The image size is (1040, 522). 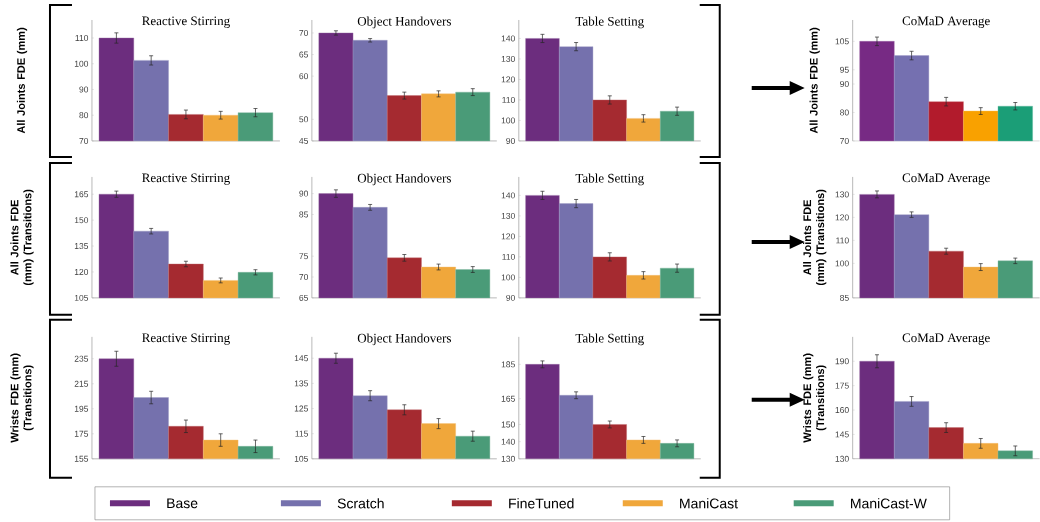 What do you see at coordinates (301, 408) in the screenshot?
I see `y-tick-label: 125` at bounding box center [301, 408].